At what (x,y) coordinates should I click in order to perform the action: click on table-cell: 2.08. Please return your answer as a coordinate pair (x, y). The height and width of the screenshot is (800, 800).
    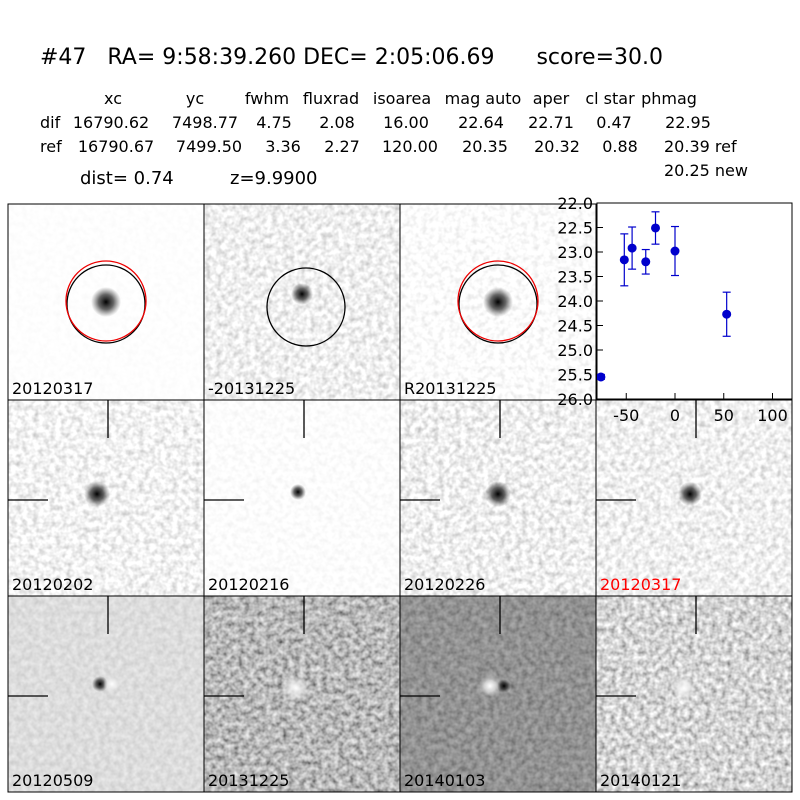
    Looking at the image, I should click on (337, 122).